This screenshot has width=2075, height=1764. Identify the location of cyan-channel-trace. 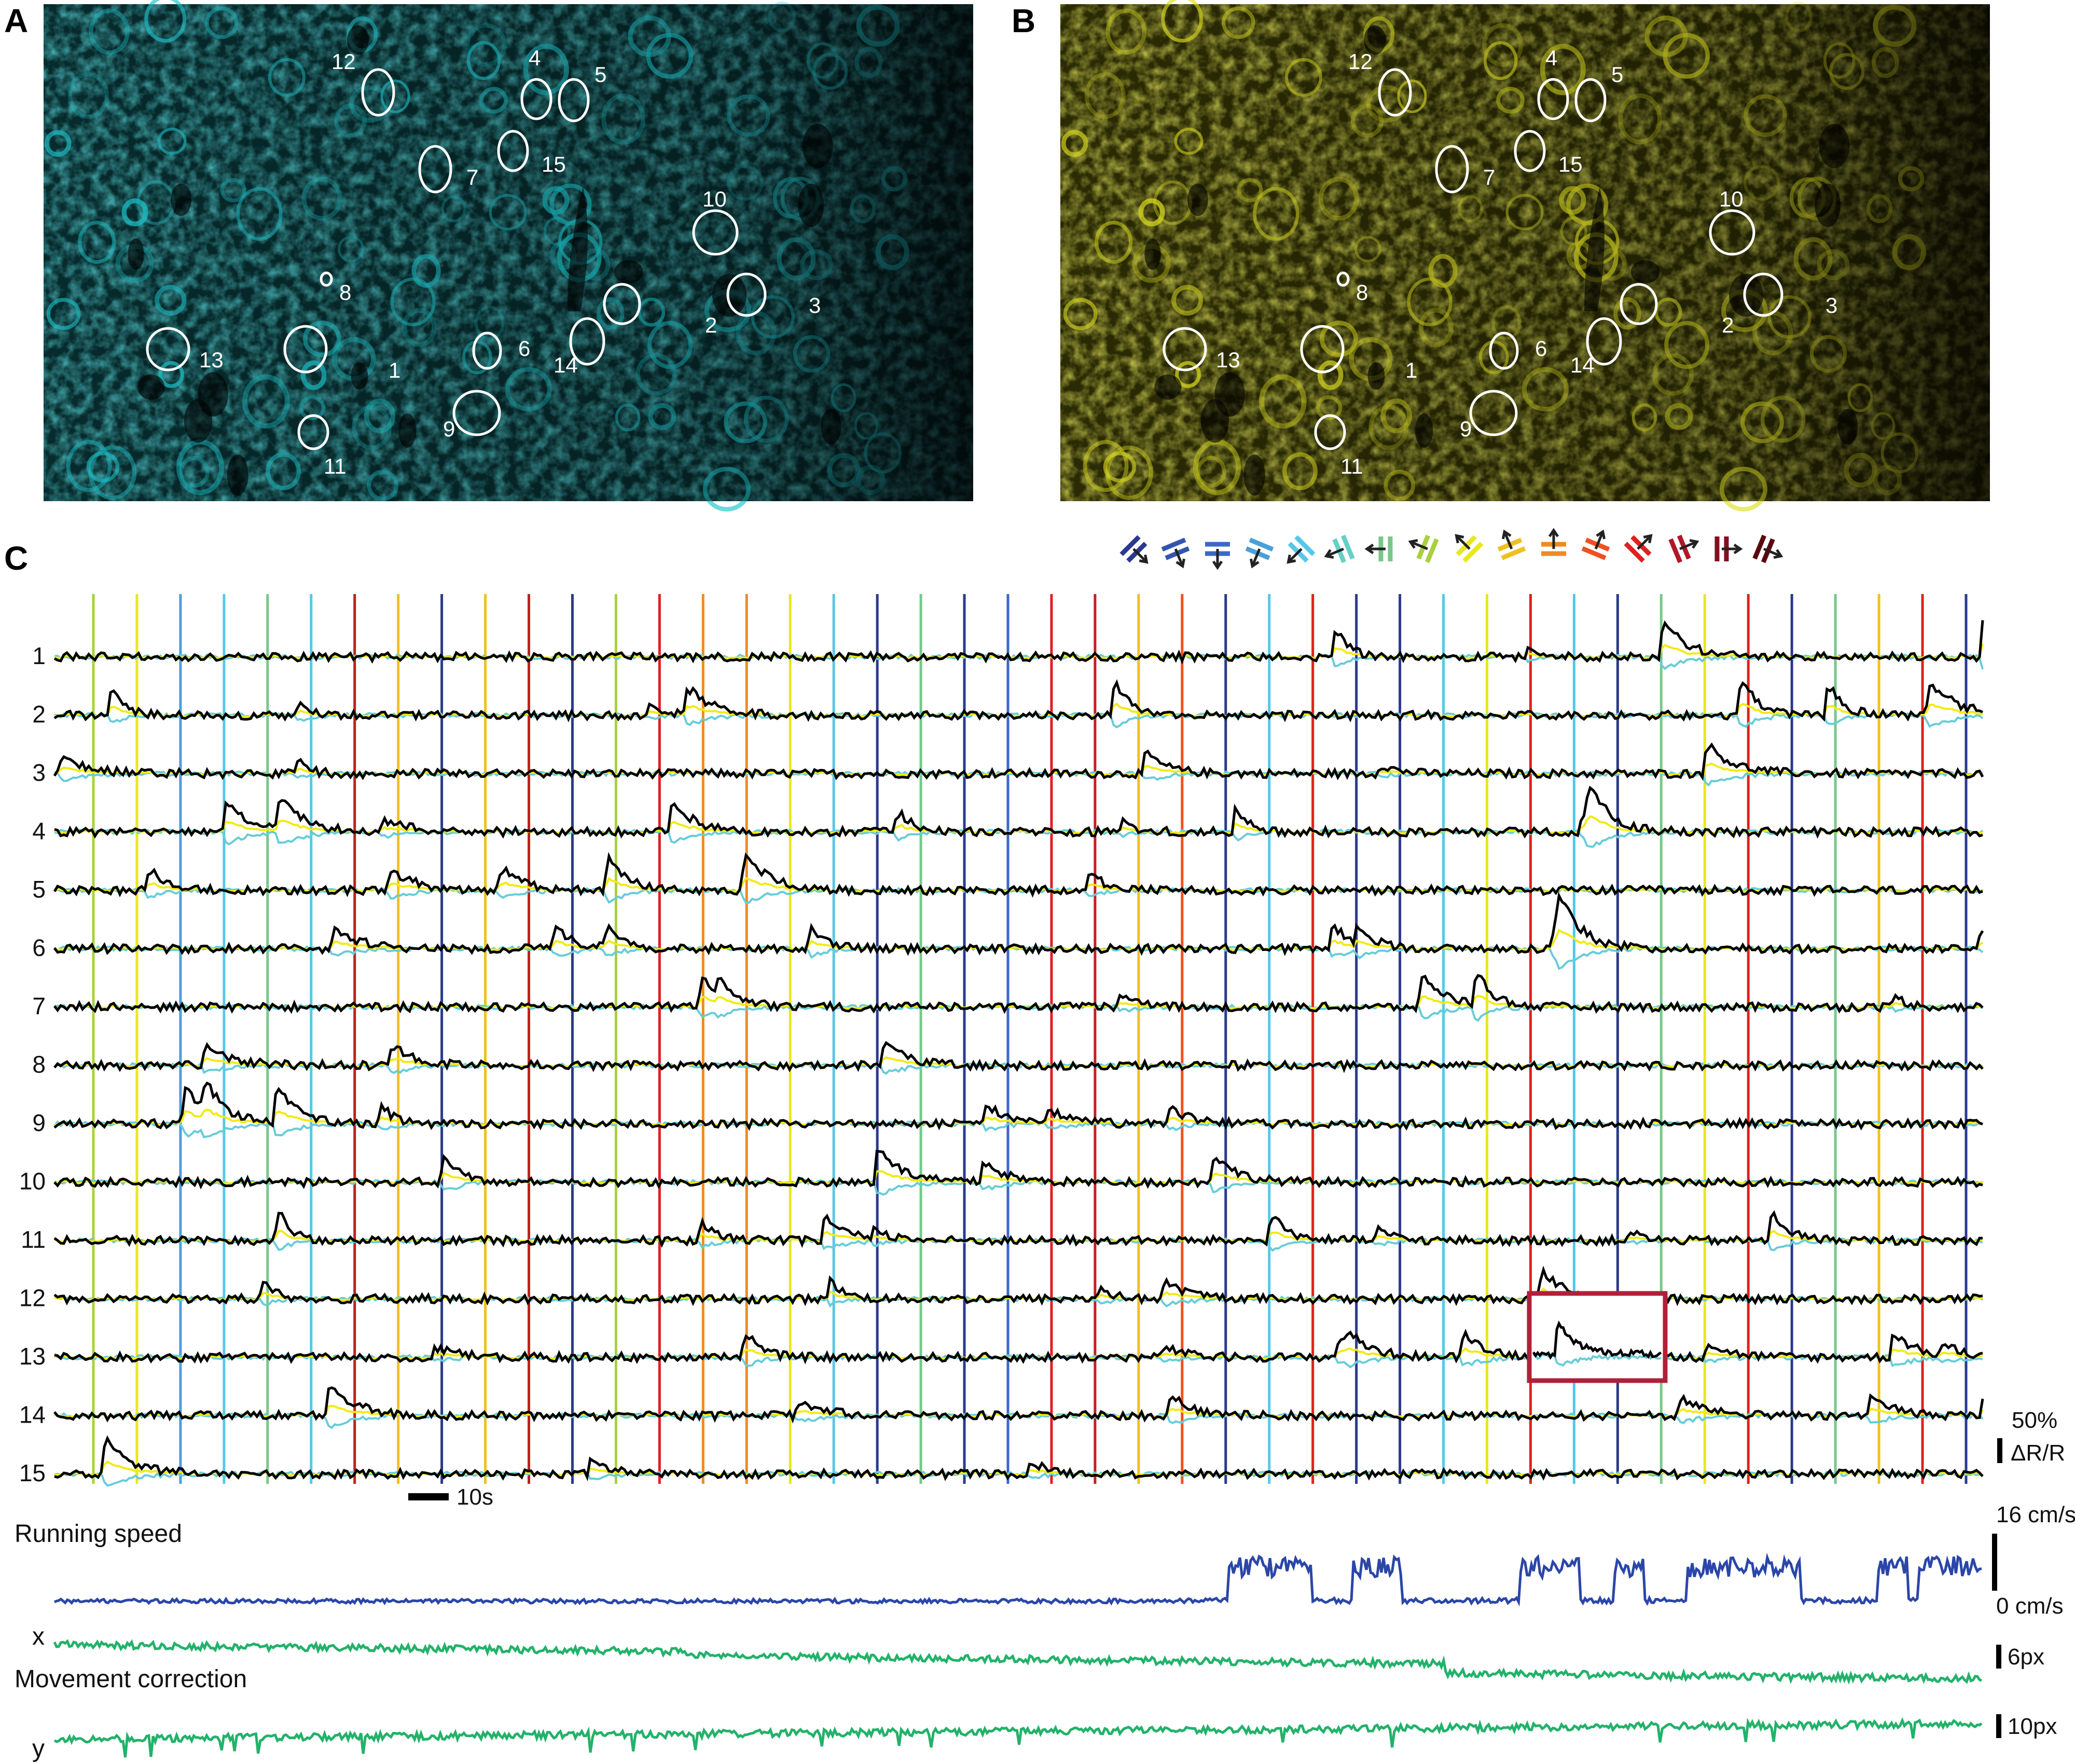
(1019, 661).